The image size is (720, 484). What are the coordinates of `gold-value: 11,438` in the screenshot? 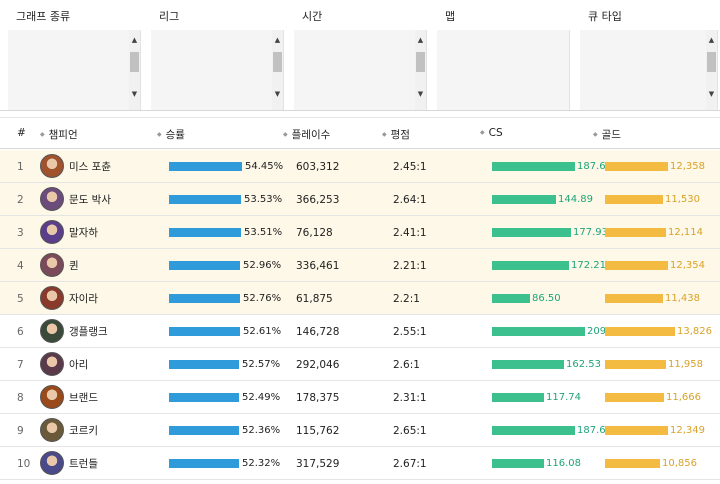 It's located at (682, 298).